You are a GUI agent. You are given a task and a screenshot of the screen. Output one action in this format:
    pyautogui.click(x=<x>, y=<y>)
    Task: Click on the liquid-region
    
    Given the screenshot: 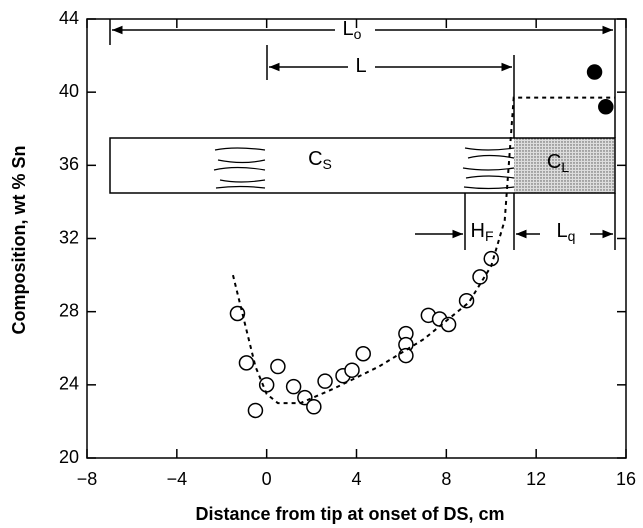 What is the action you would take?
    pyautogui.click(x=564, y=165)
    